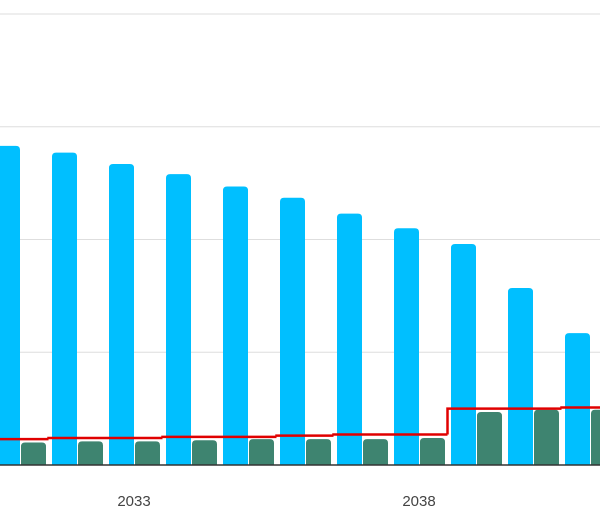 The image size is (600, 522). Describe the element at coordinates (418, 501) in the screenshot. I see `x-tick-label: 2038` at that location.